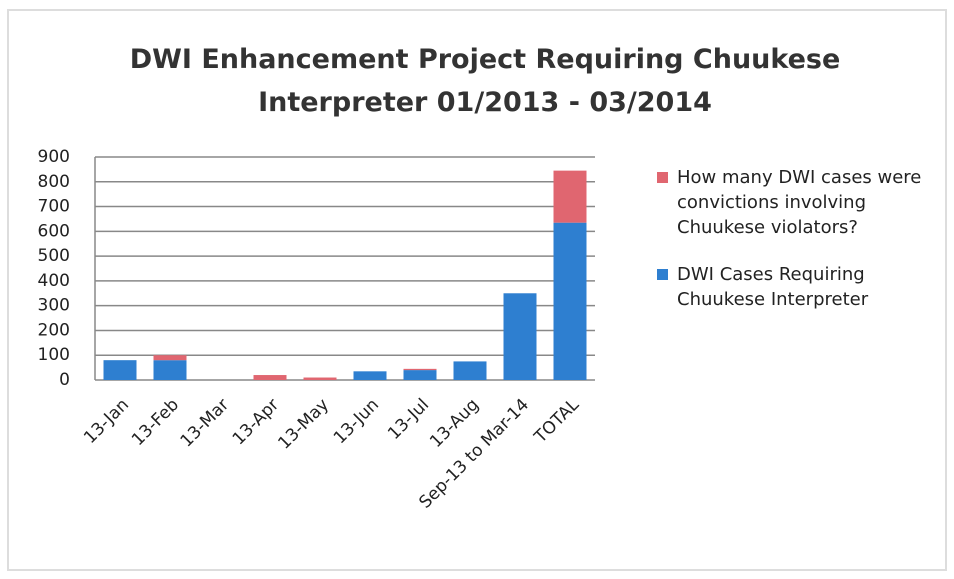 The height and width of the screenshot is (579, 954). What do you see at coordinates (155, 422) in the screenshot?
I see `x-tick-label: 13-Feb` at bounding box center [155, 422].